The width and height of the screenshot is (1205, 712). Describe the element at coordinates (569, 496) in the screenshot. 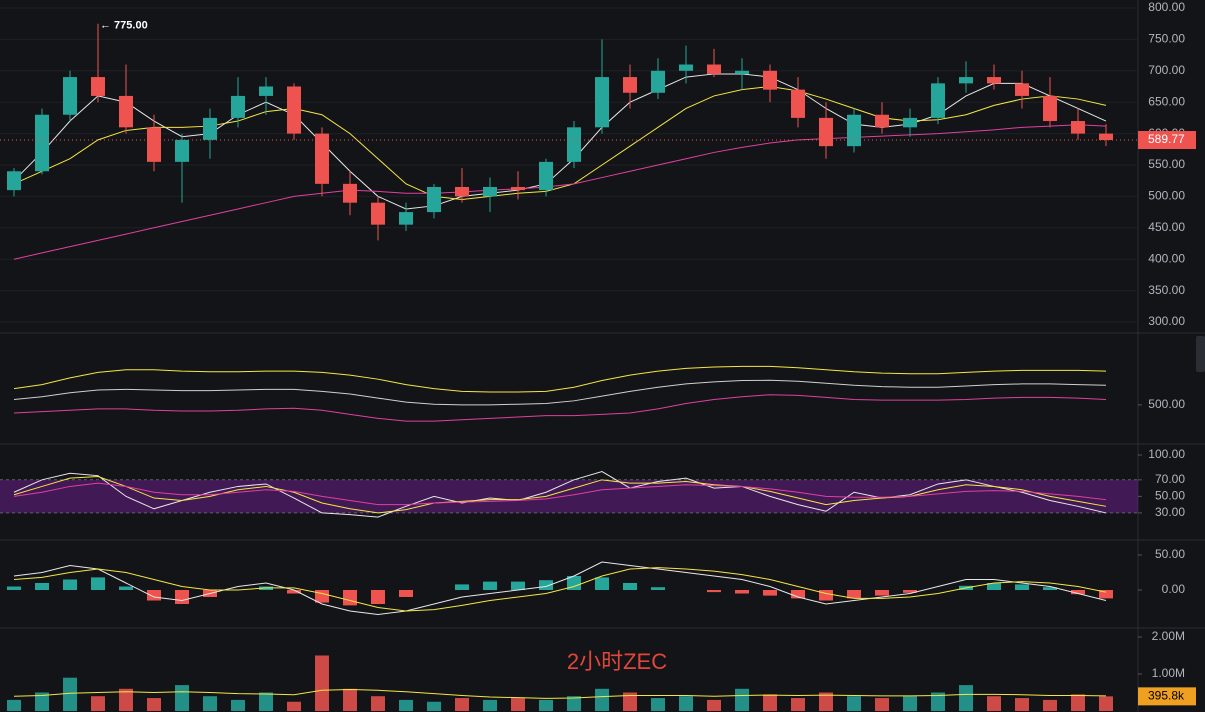

I see `rsi-band` at that location.